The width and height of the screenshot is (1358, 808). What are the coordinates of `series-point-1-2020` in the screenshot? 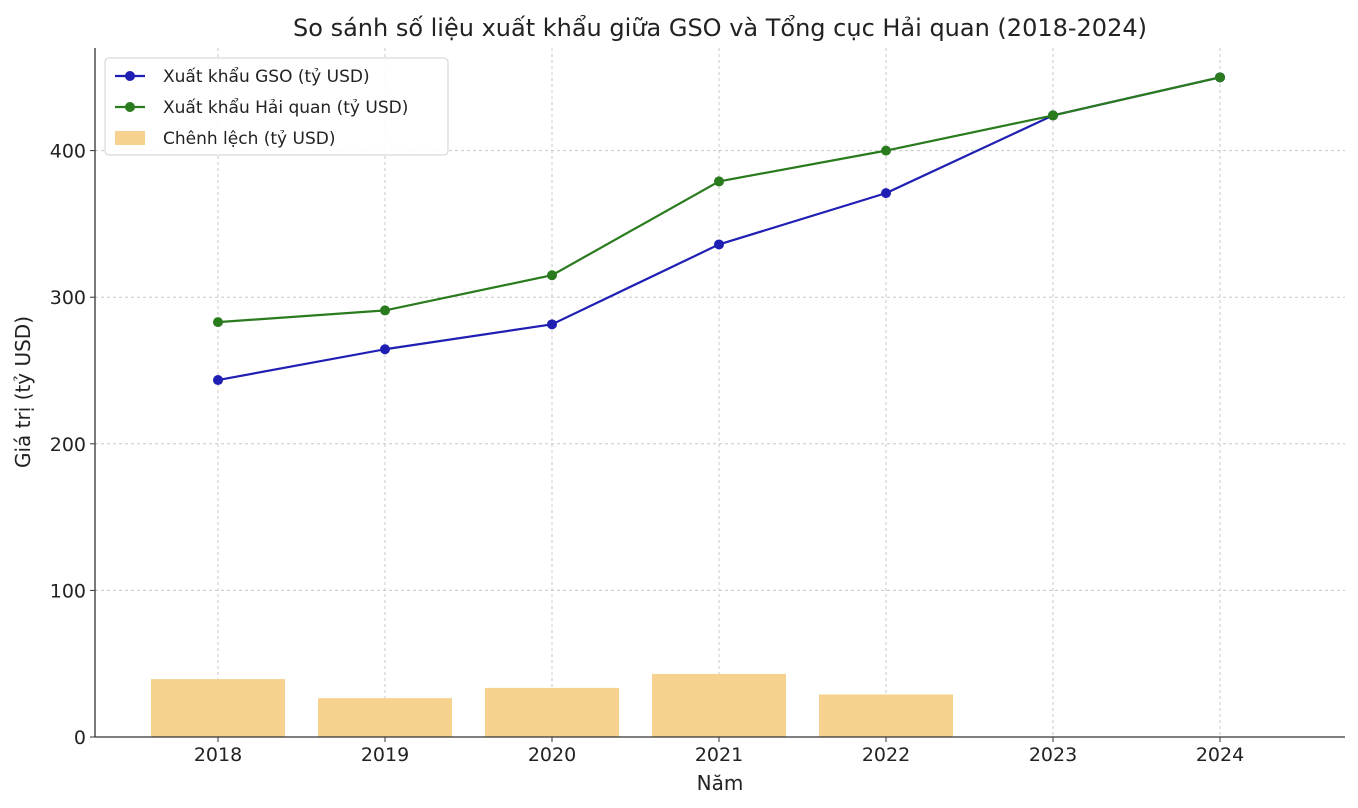 It's located at (552, 275).